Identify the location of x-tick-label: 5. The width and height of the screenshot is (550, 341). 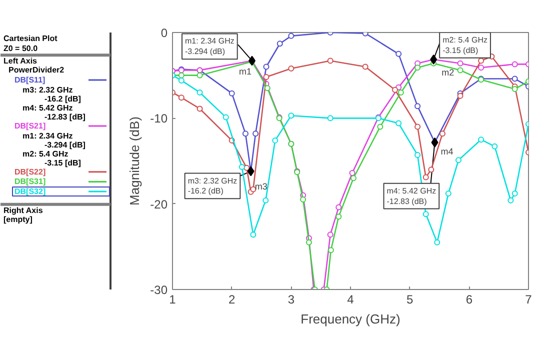
(410, 299).